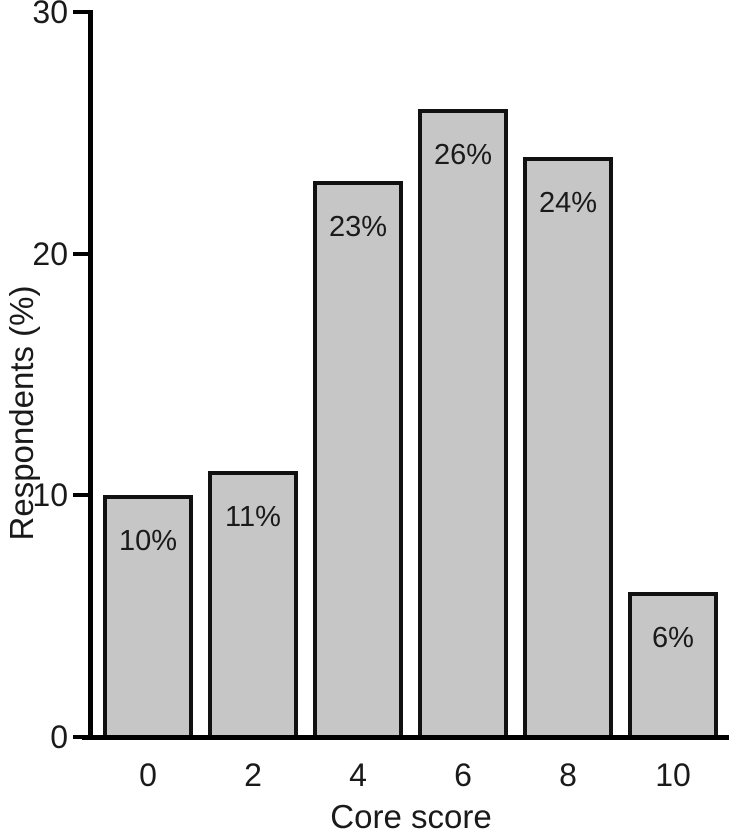  I want to click on bar: 10%, so click(148, 617).